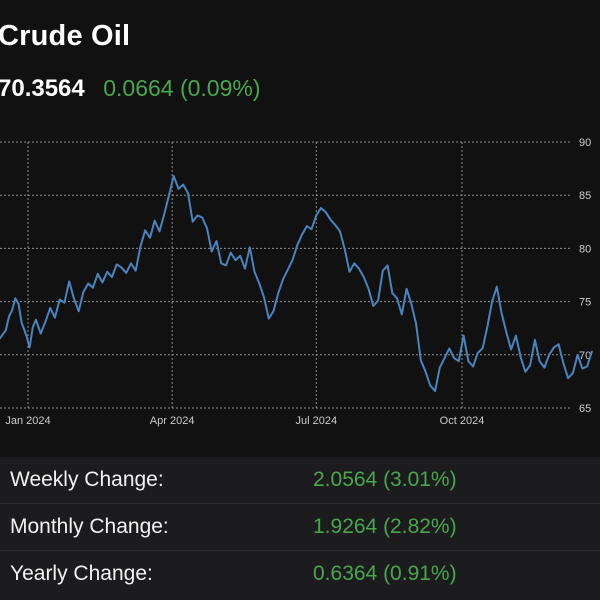 The image size is (600, 600). I want to click on x-tick-label: Oct 2024, so click(462, 421).